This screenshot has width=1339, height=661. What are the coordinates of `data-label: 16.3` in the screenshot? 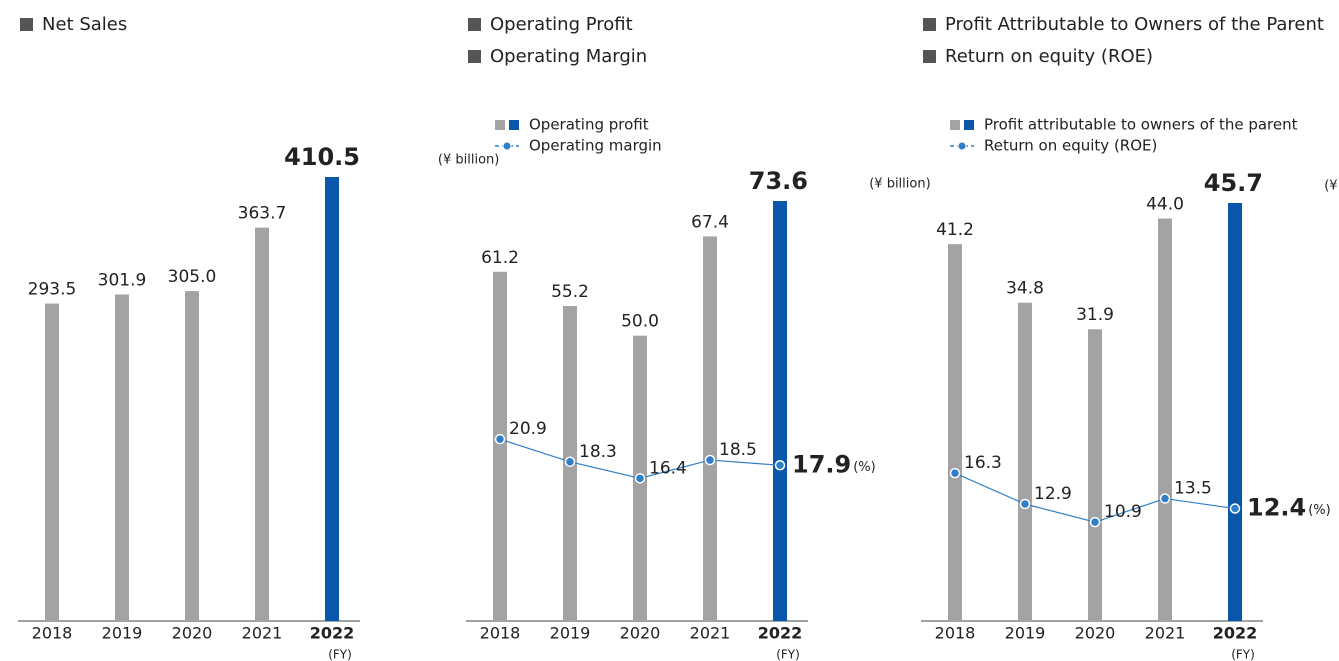 It's located at (983, 463).